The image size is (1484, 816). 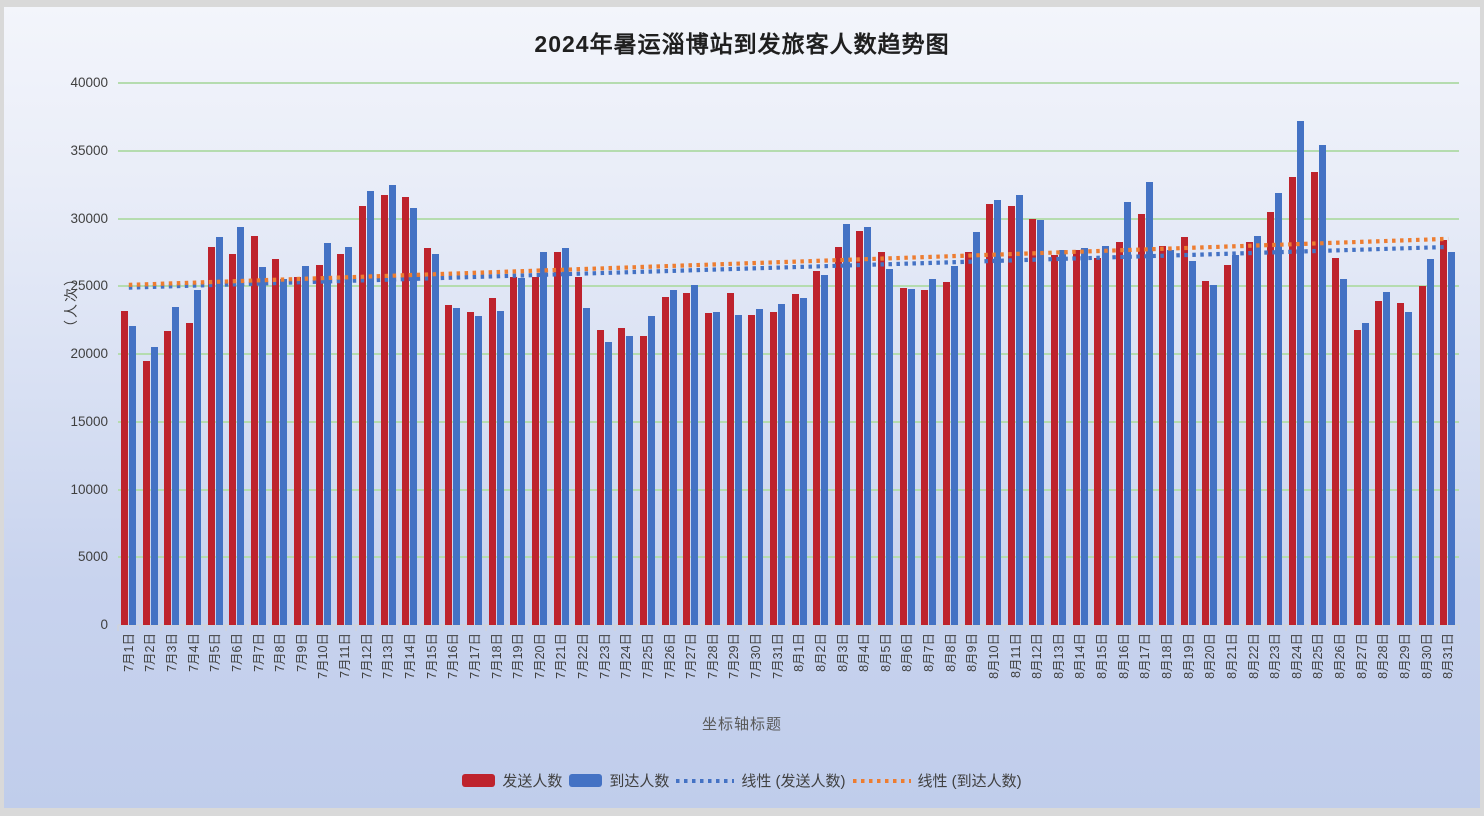 I want to click on trendlines-layer, so click(x=788, y=263).